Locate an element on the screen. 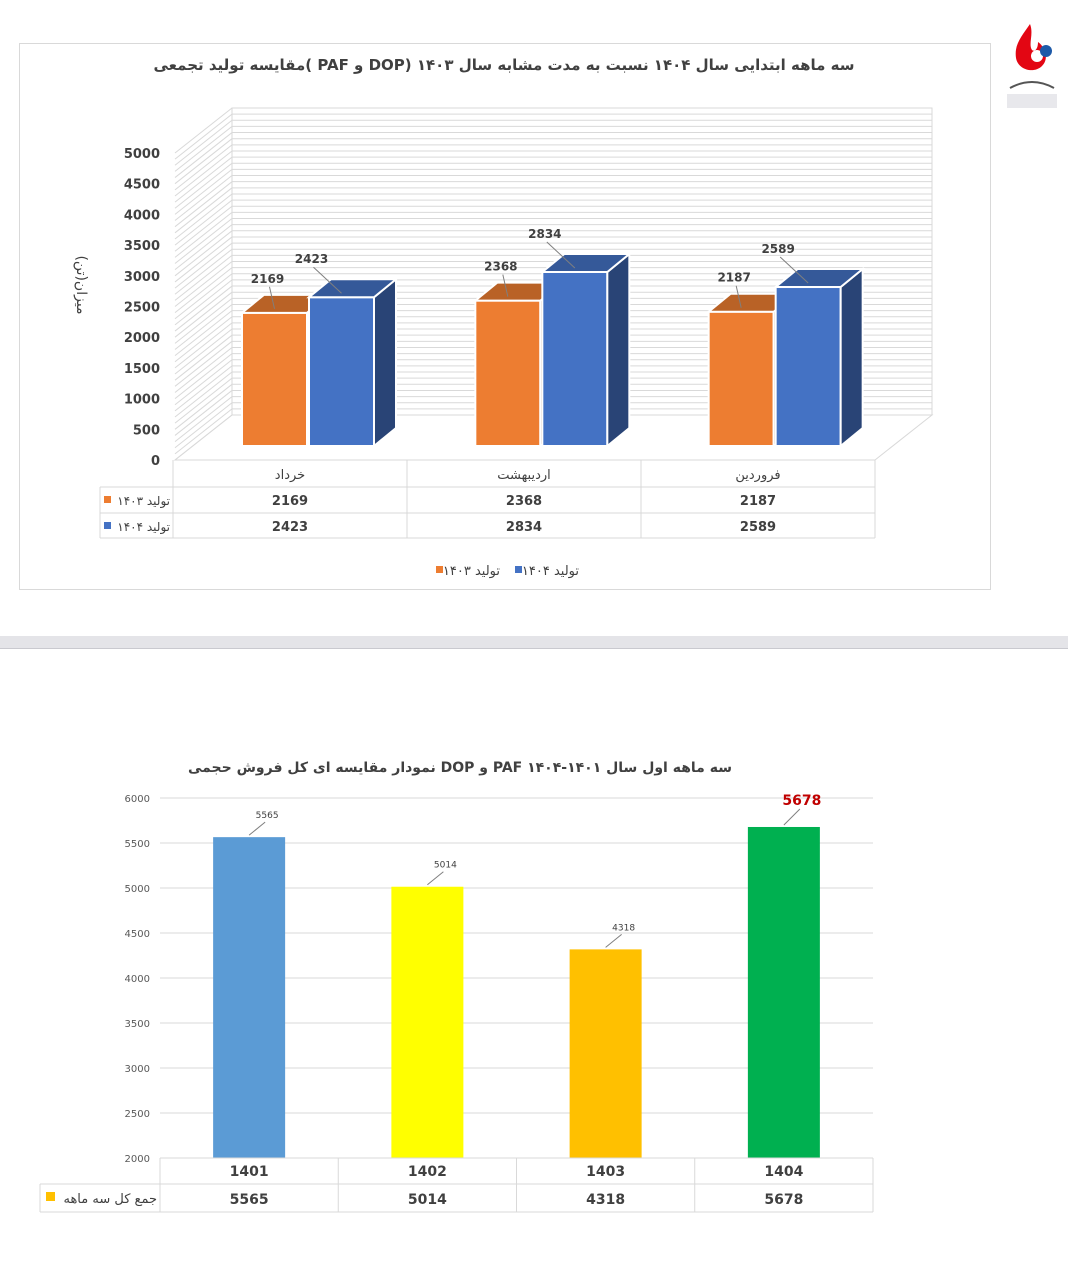  chart1-legend-label: تولید ۱۴۰۳ is located at coordinates (471, 571).